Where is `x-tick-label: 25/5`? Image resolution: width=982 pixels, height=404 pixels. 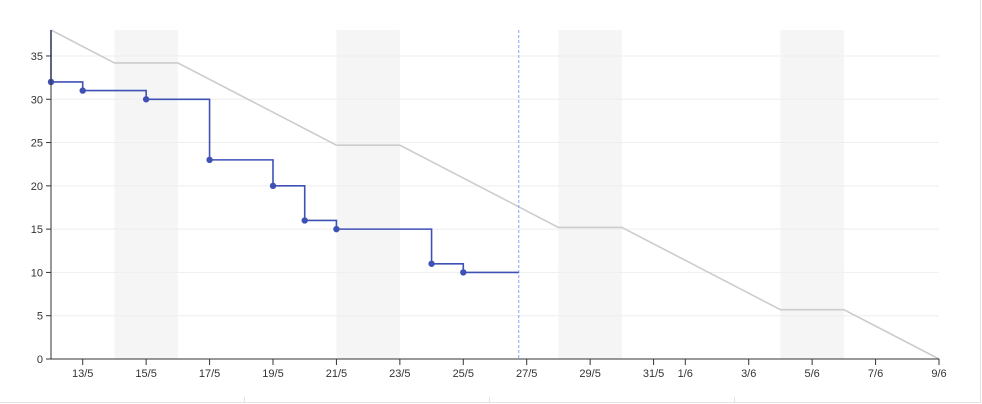
x-tick-label: 25/5 is located at coordinates (463, 374).